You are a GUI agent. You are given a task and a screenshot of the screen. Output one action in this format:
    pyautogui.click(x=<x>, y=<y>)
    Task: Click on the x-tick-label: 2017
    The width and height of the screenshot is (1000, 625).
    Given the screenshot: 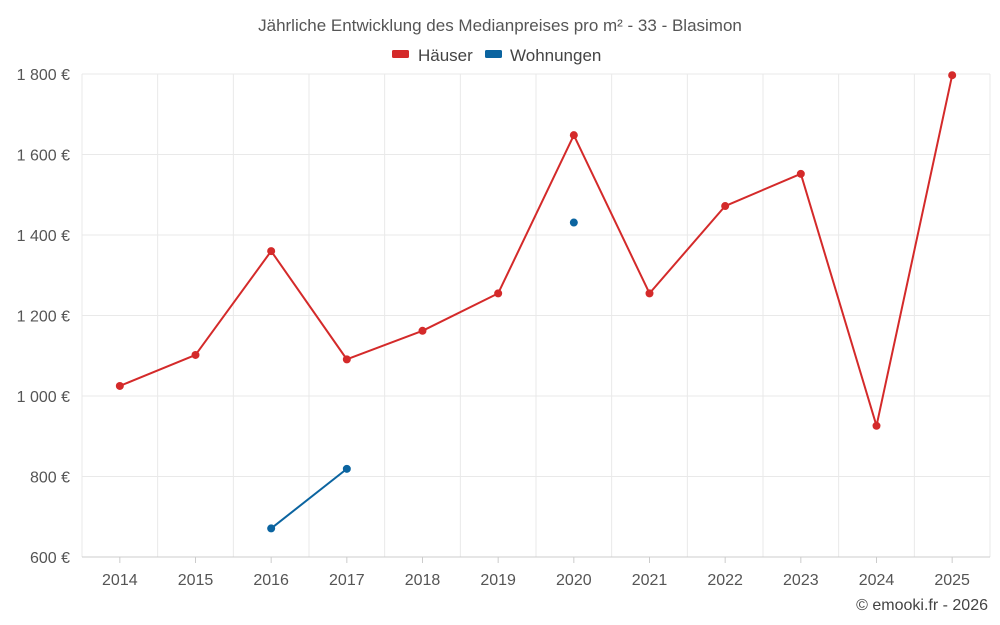 What is the action you would take?
    pyautogui.click(x=347, y=580)
    